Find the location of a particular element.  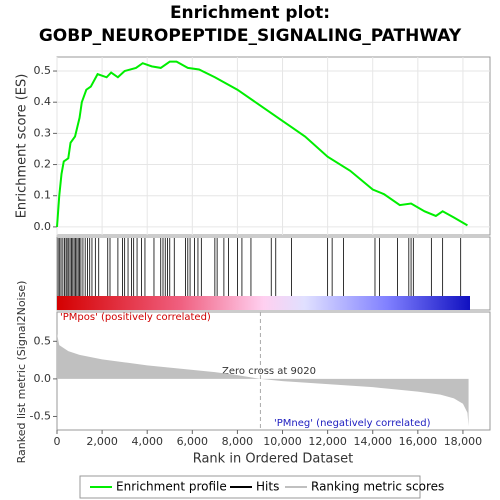

zero-annotation: Zero cross at 9020 is located at coordinates (269, 371).